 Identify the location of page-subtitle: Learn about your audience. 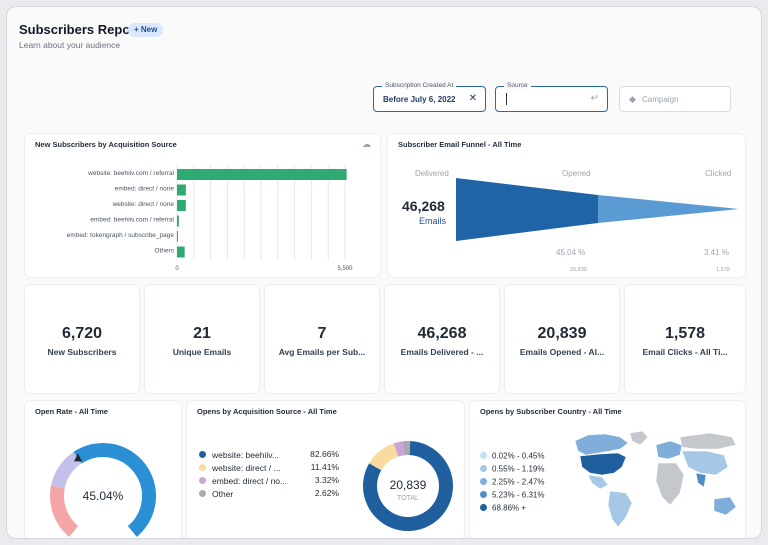
(70, 45).